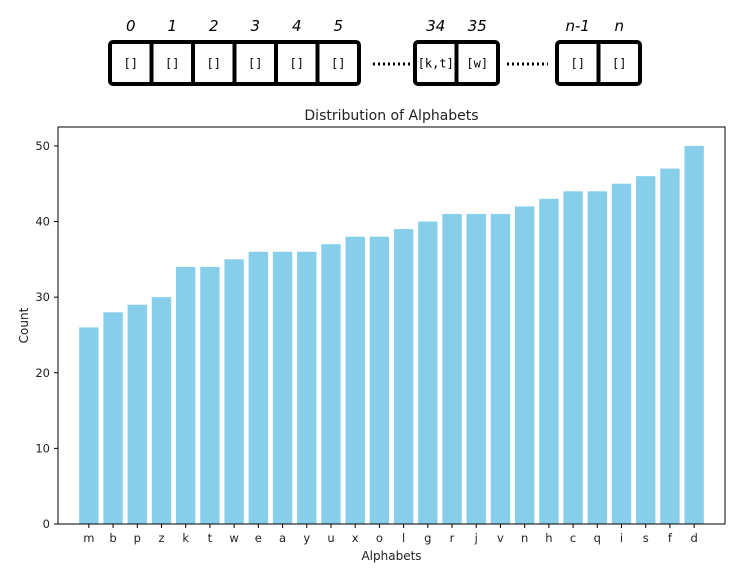 This screenshot has width=742, height=579. What do you see at coordinates (379, 538) in the screenshot?
I see `x-tick-label-o: o` at bounding box center [379, 538].